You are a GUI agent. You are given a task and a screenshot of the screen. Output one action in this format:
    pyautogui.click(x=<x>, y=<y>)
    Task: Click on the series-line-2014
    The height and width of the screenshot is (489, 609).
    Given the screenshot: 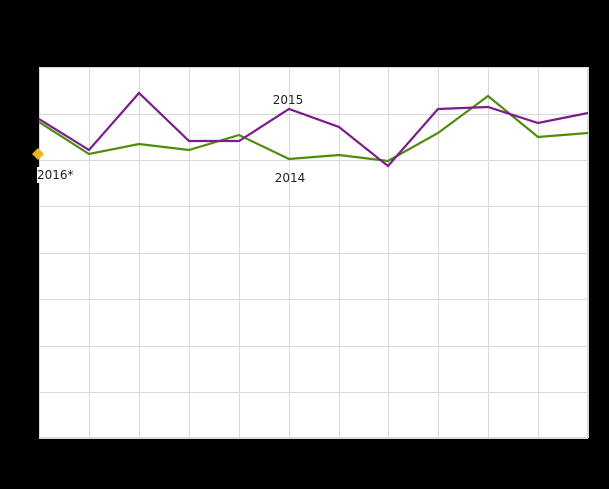 What is the action you would take?
    pyautogui.click(x=313, y=128)
    